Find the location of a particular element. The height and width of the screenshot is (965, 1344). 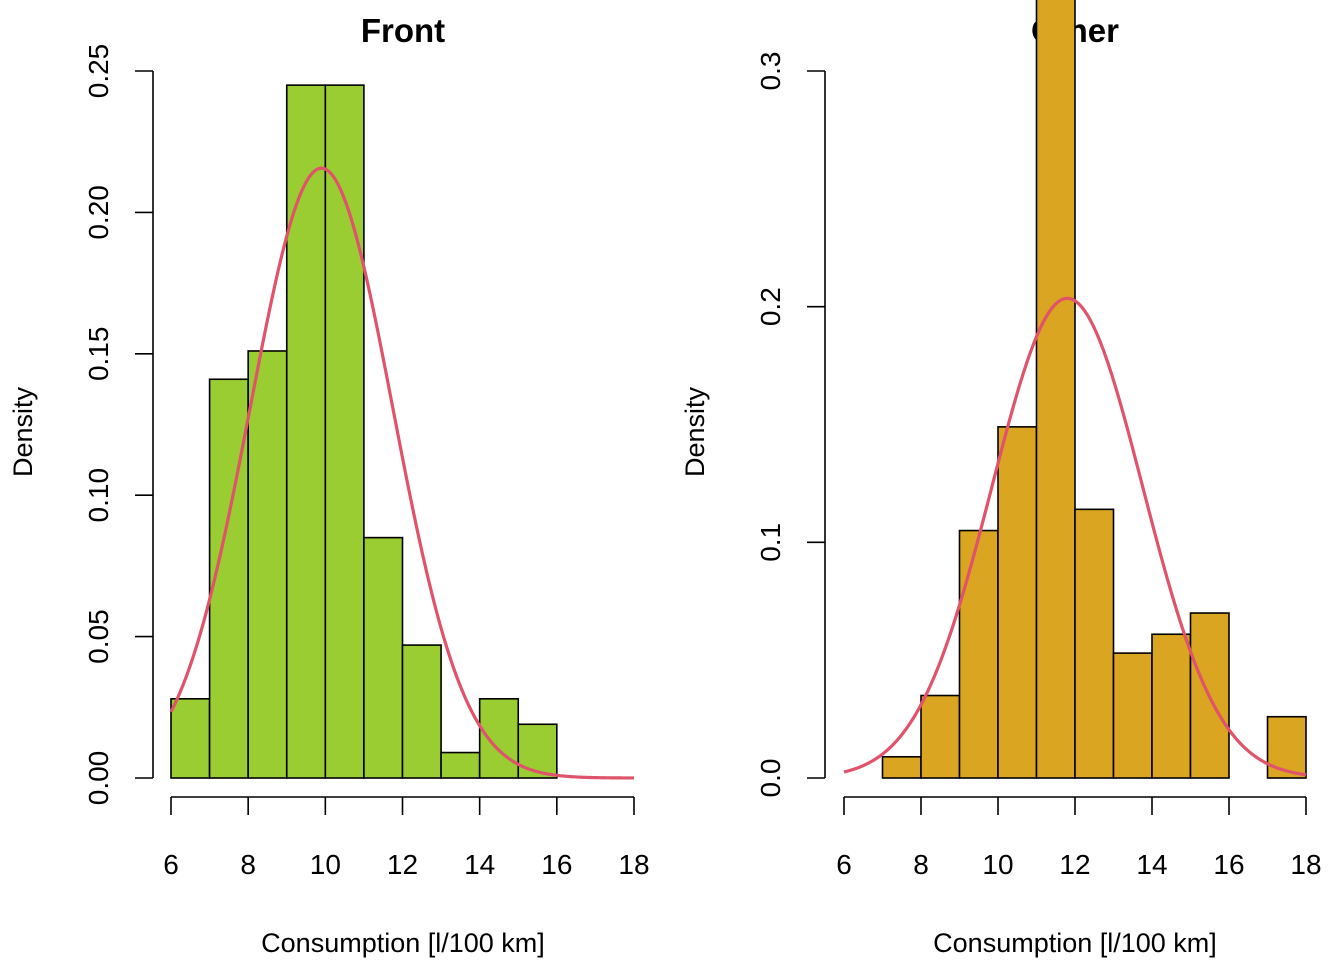

y-axis: 0.0 0.1 0.2 0.3 is located at coordinates (790, 425).